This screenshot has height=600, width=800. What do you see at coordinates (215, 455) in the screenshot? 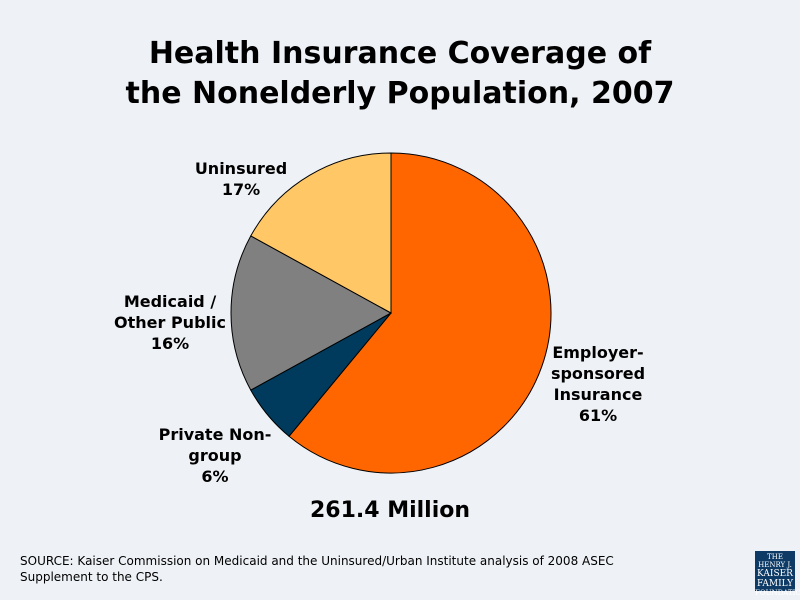
I see `label-private-nongroup: Private Non- group 6%` at bounding box center [215, 455].